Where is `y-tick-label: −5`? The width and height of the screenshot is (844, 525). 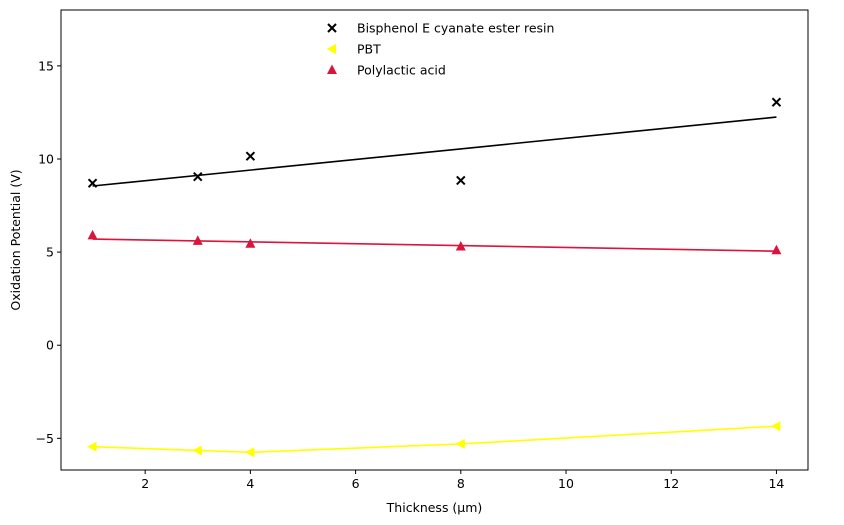 y-tick-label: −5 is located at coordinates (45, 438).